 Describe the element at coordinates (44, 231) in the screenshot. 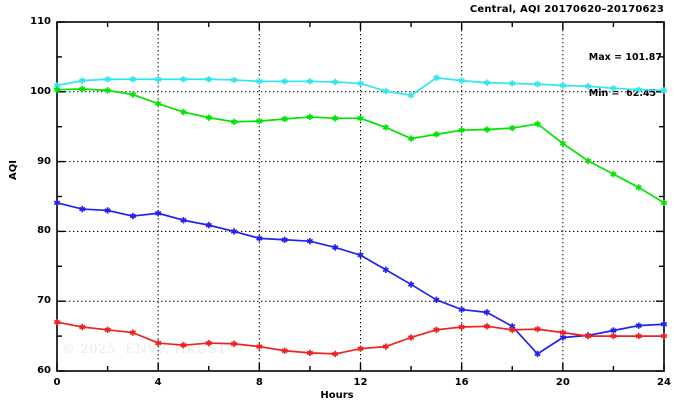

I see `y-tick-label: 80` at that location.